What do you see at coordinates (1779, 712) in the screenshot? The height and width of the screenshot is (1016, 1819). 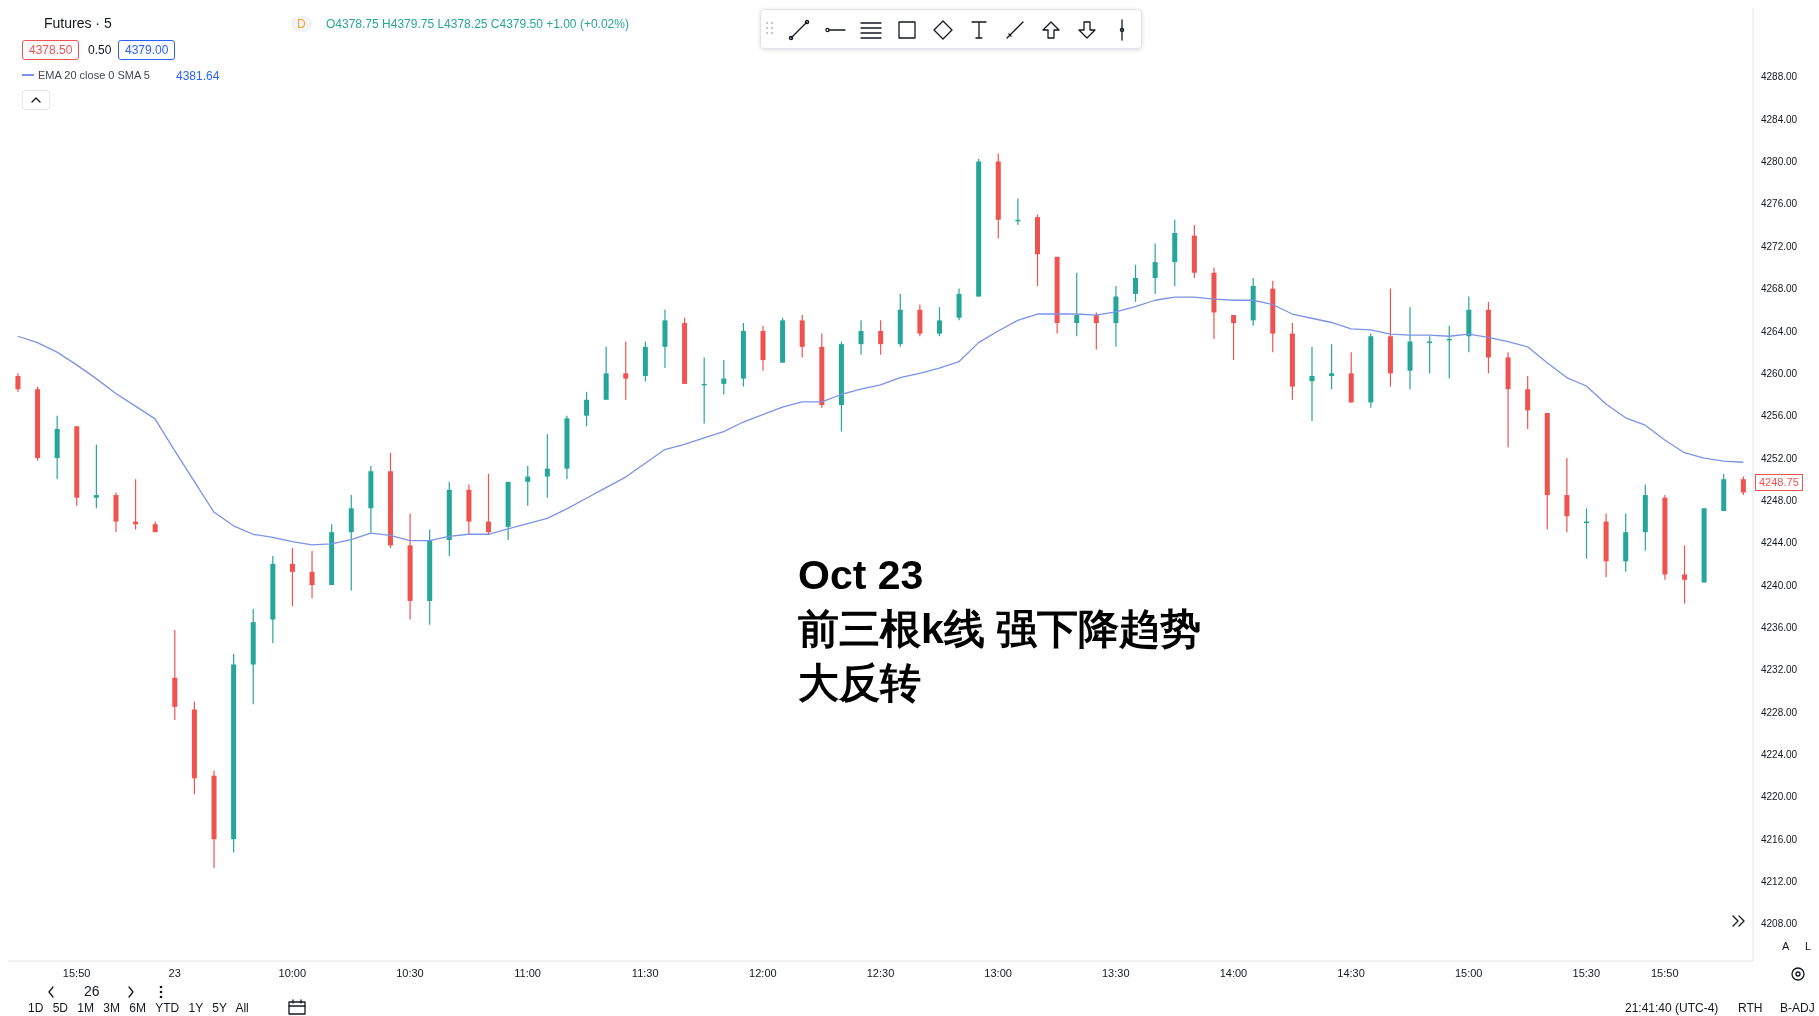 I see `y-tick-label: 4228.00` at bounding box center [1779, 712].